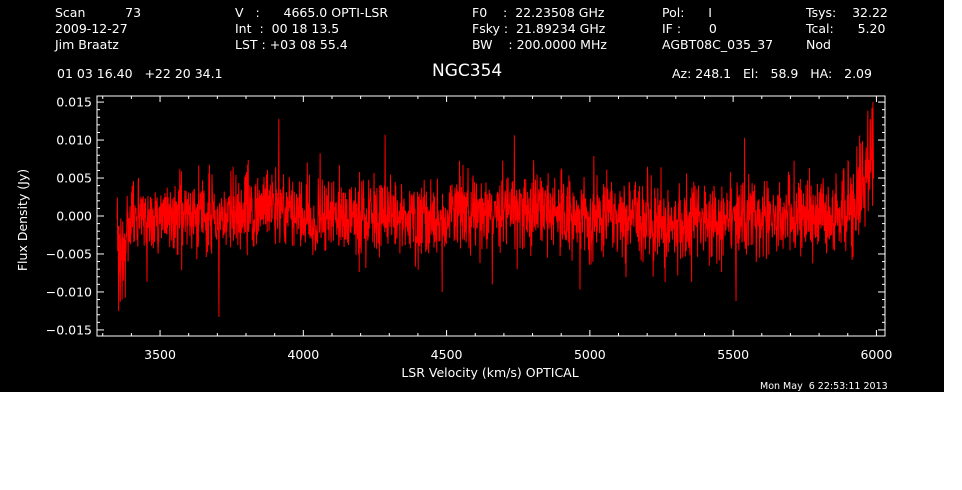 This screenshot has width=962, height=490. What do you see at coordinates (74, 140) in the screenshot?
I see `y-tick-label: 0.010` at bounding box center [74, 140].